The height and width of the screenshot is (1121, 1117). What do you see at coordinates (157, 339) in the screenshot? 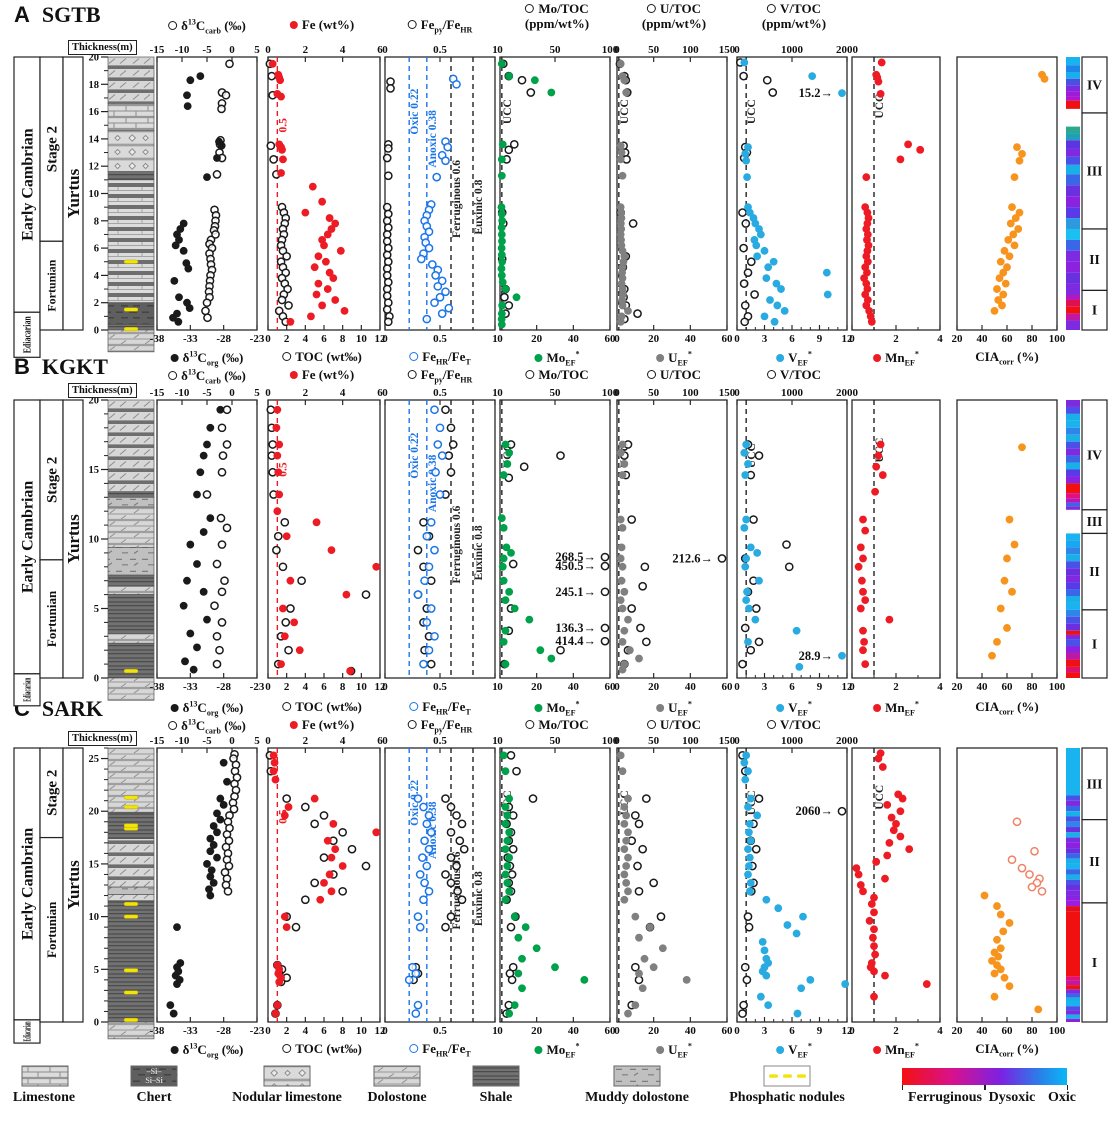
I see `svg-text: -38` at bounding box center [157, 339].